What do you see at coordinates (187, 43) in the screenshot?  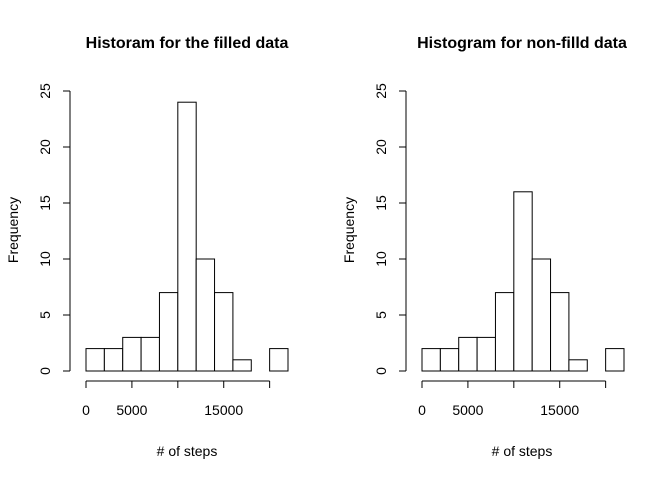 I see `chart-title: Historam for the filled data` at bounding box center [187, 43].